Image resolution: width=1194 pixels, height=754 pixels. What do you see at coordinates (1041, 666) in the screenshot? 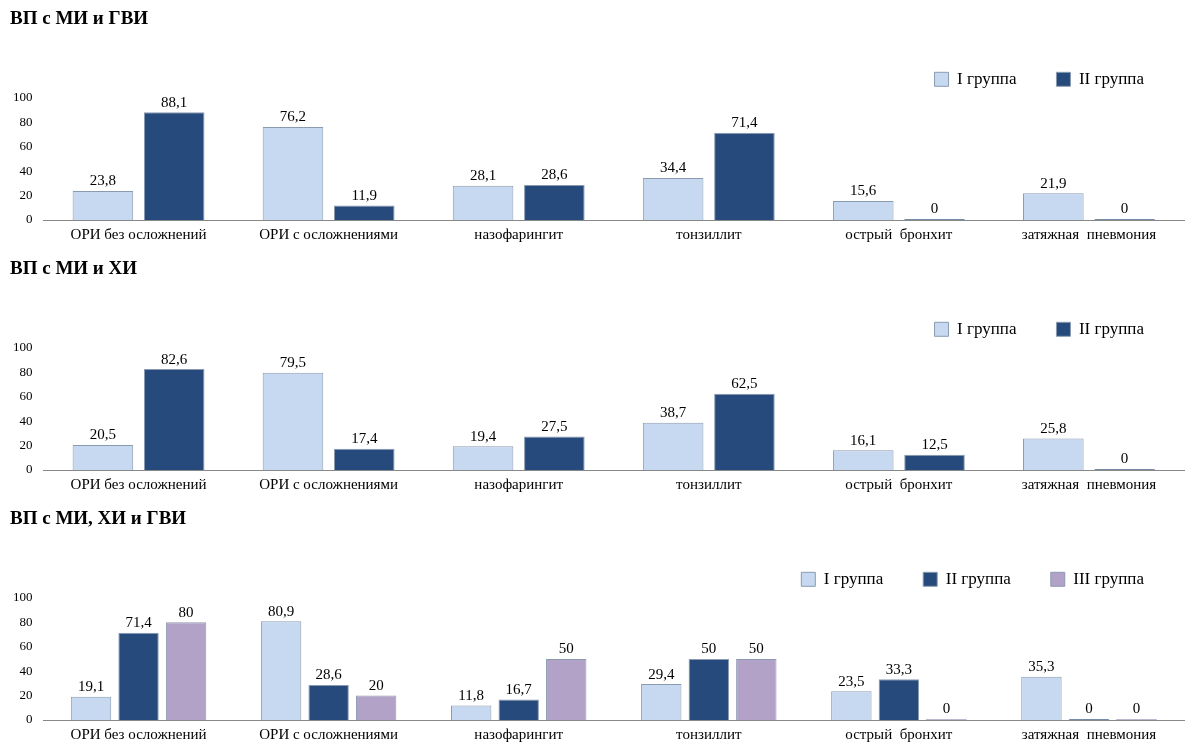
I see `data-label: 35,3` at bounding box center [1041, 666].